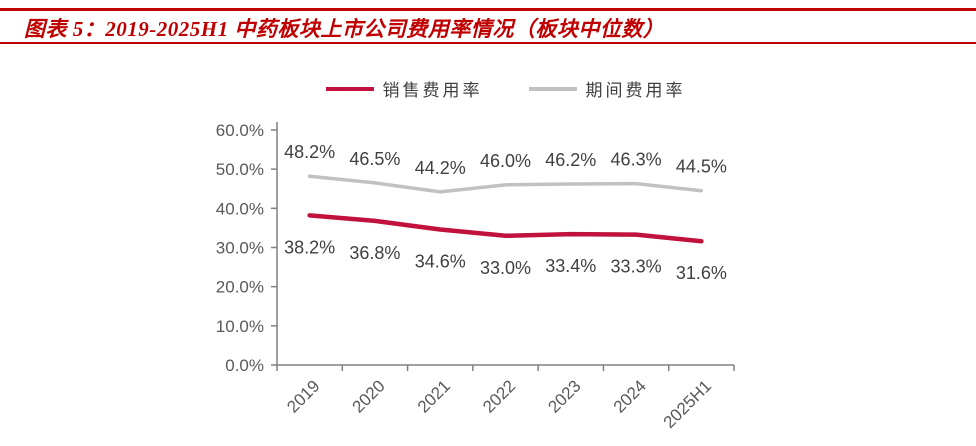 This screenshot has width=976, height=446. I want to click on x-category-label: 2024, so click(630, 396).